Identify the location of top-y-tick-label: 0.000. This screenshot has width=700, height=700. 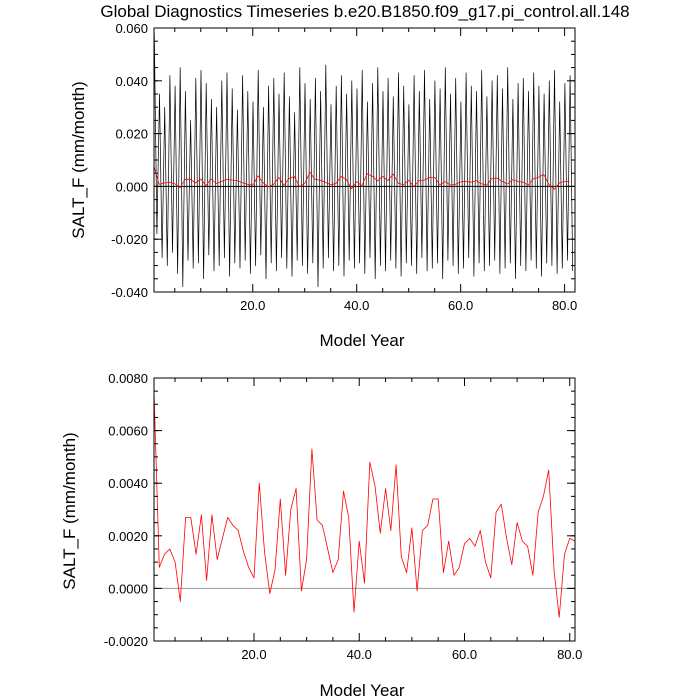
(131, 186).